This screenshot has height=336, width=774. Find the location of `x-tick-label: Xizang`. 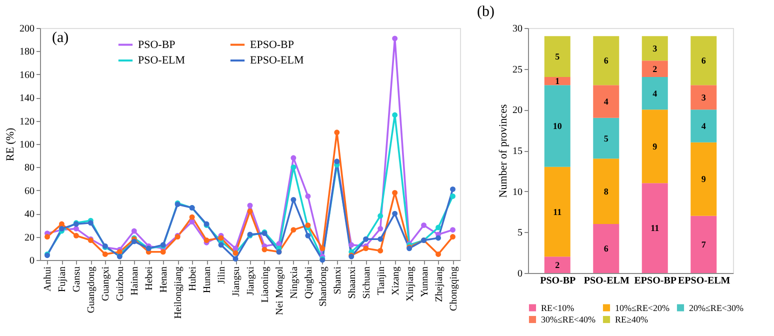

x-tick-label: Xizang is located at coordinates (396, 281).